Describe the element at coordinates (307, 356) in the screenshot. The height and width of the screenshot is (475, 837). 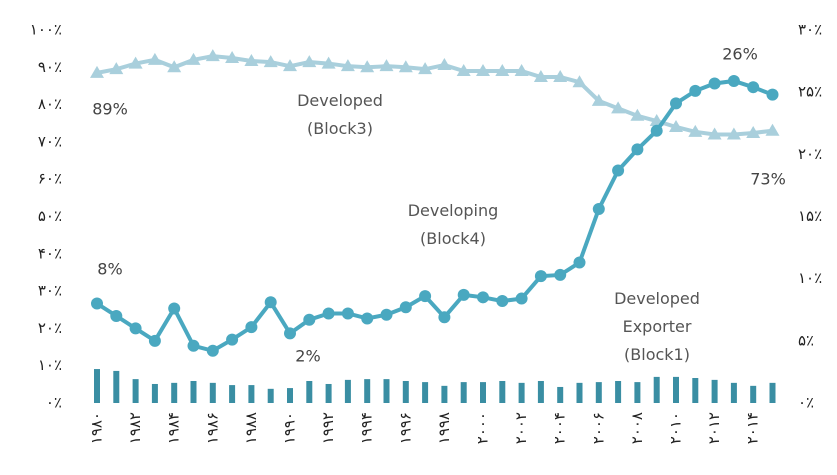
I see `annotation: 2%` at that location.